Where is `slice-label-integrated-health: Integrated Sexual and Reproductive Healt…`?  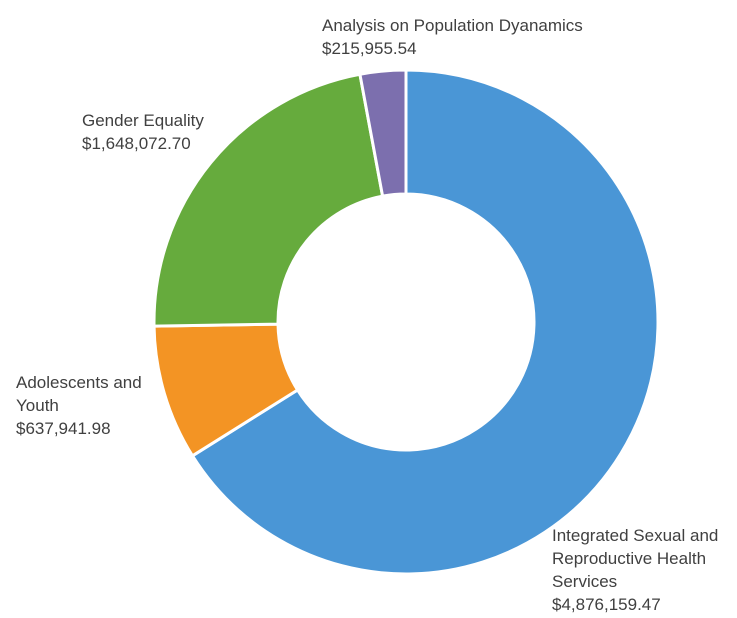 slice-label-integrated-health: Integrated Sexual and Reproductive Healt… is located at coordinates (635, 570).